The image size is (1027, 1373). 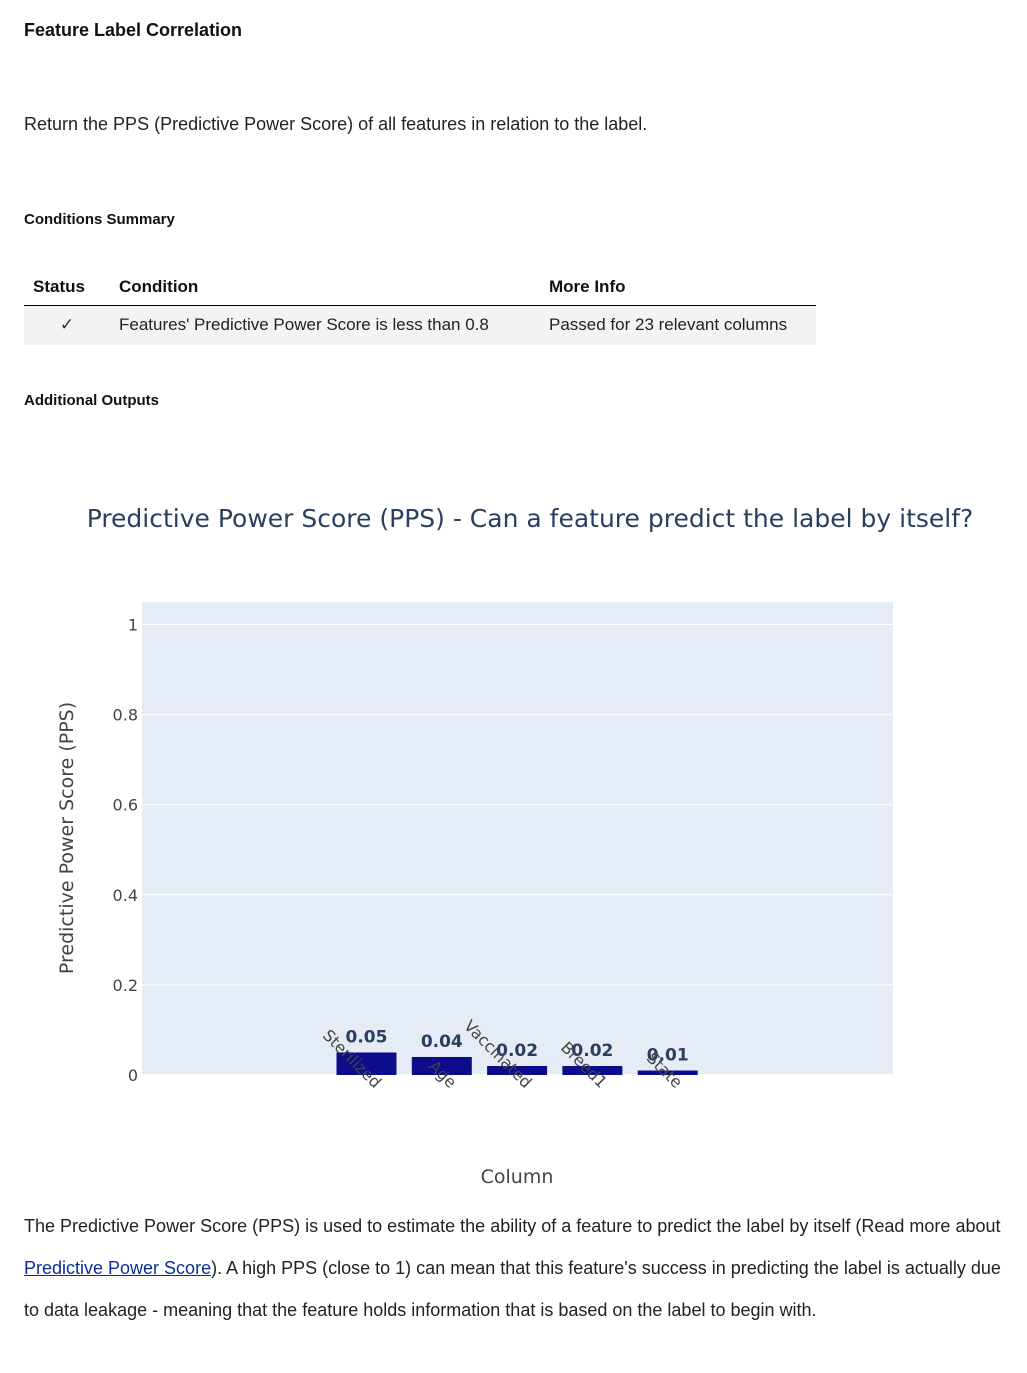 What do you see at coordinates (67, 838) in the screenshot?
I see `y-axis-title: Predictive Power Score (PPS)` at bounding box center [67, 838].